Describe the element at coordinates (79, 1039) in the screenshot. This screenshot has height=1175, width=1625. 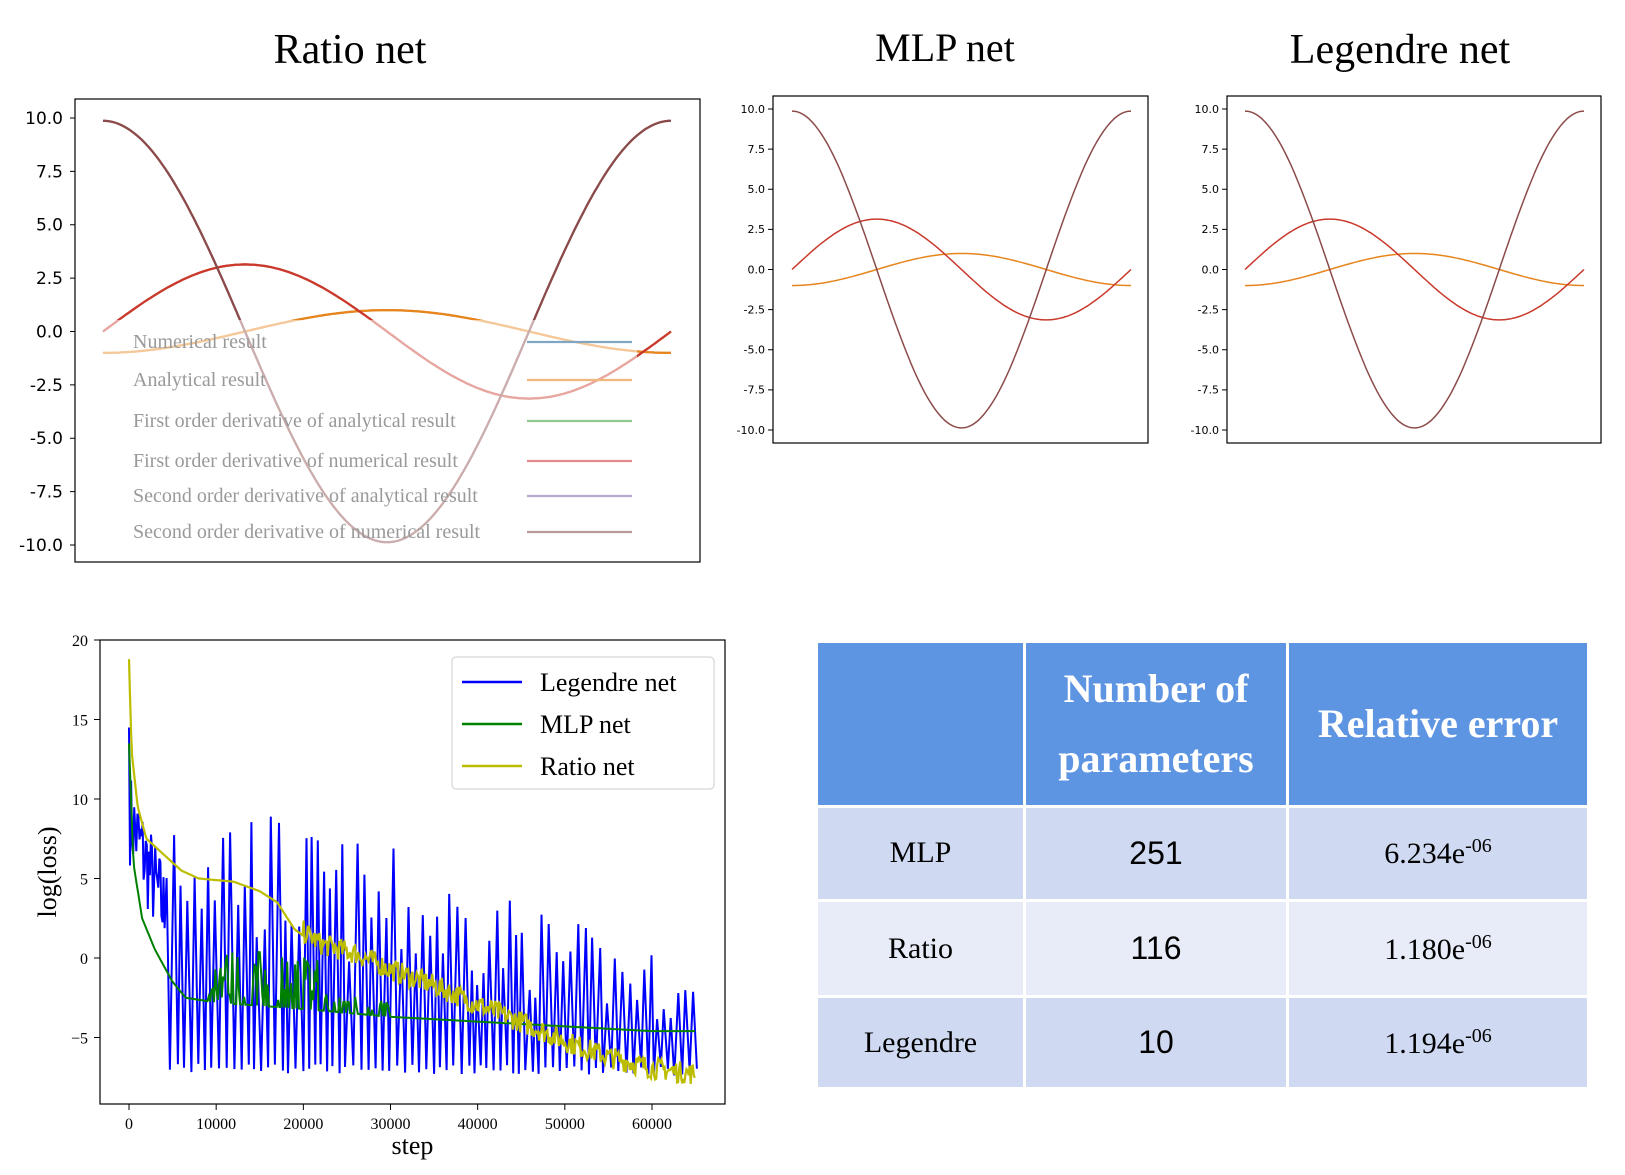
I see `y-tick-label: −5` at that location.